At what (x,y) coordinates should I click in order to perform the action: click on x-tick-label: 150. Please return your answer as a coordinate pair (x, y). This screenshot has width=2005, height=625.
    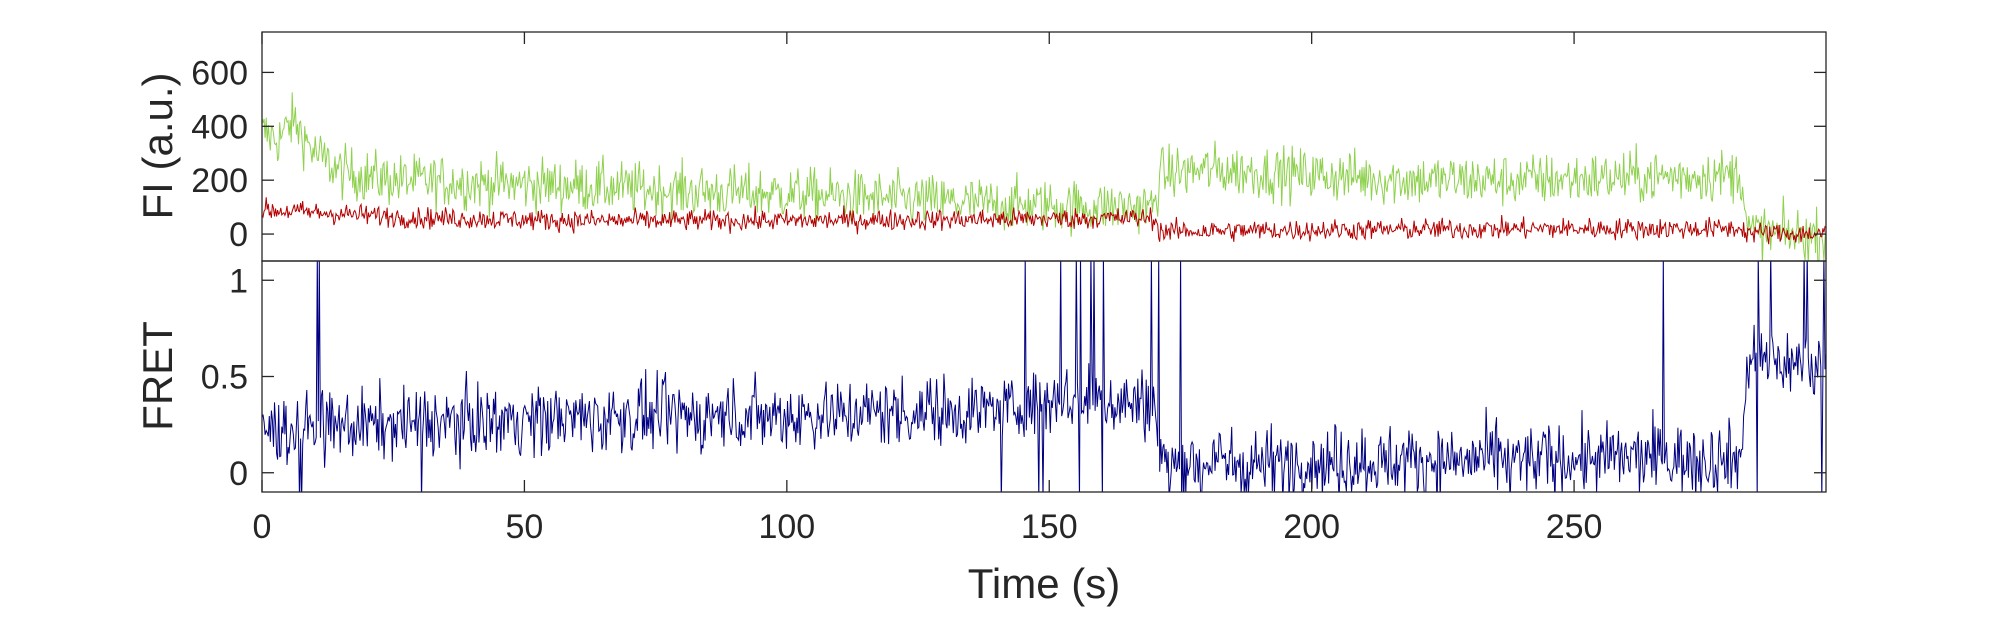
    Looking at the image, I should click on (1049, 527).